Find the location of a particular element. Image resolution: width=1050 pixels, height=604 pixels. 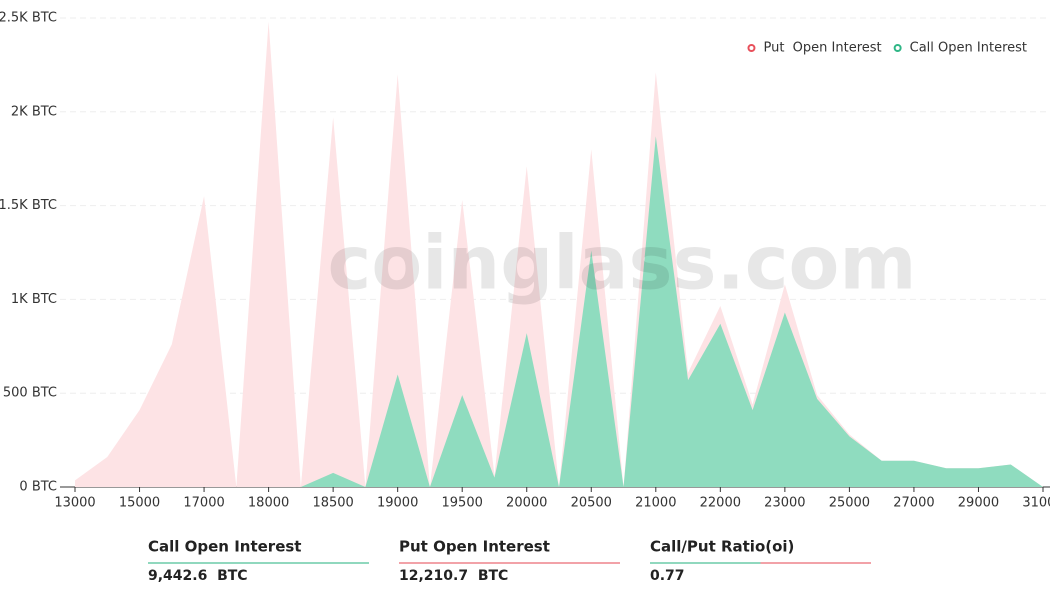

x-tick-label: 19500 is located at coordinates (462, 503).